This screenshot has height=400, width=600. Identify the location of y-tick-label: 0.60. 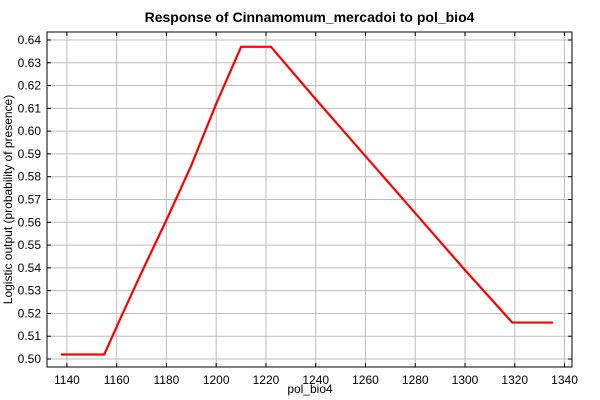
(30, 131).